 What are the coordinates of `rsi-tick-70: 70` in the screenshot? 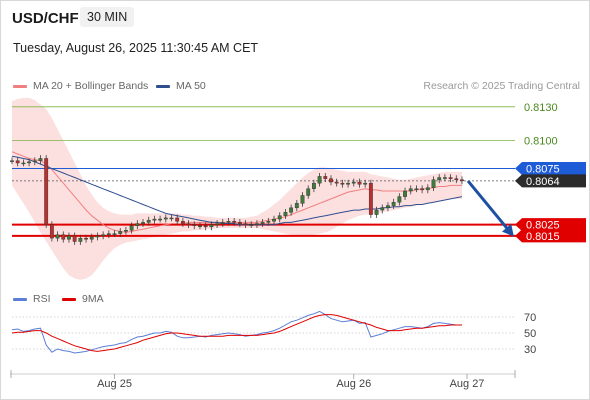 It's located at (530, 318).